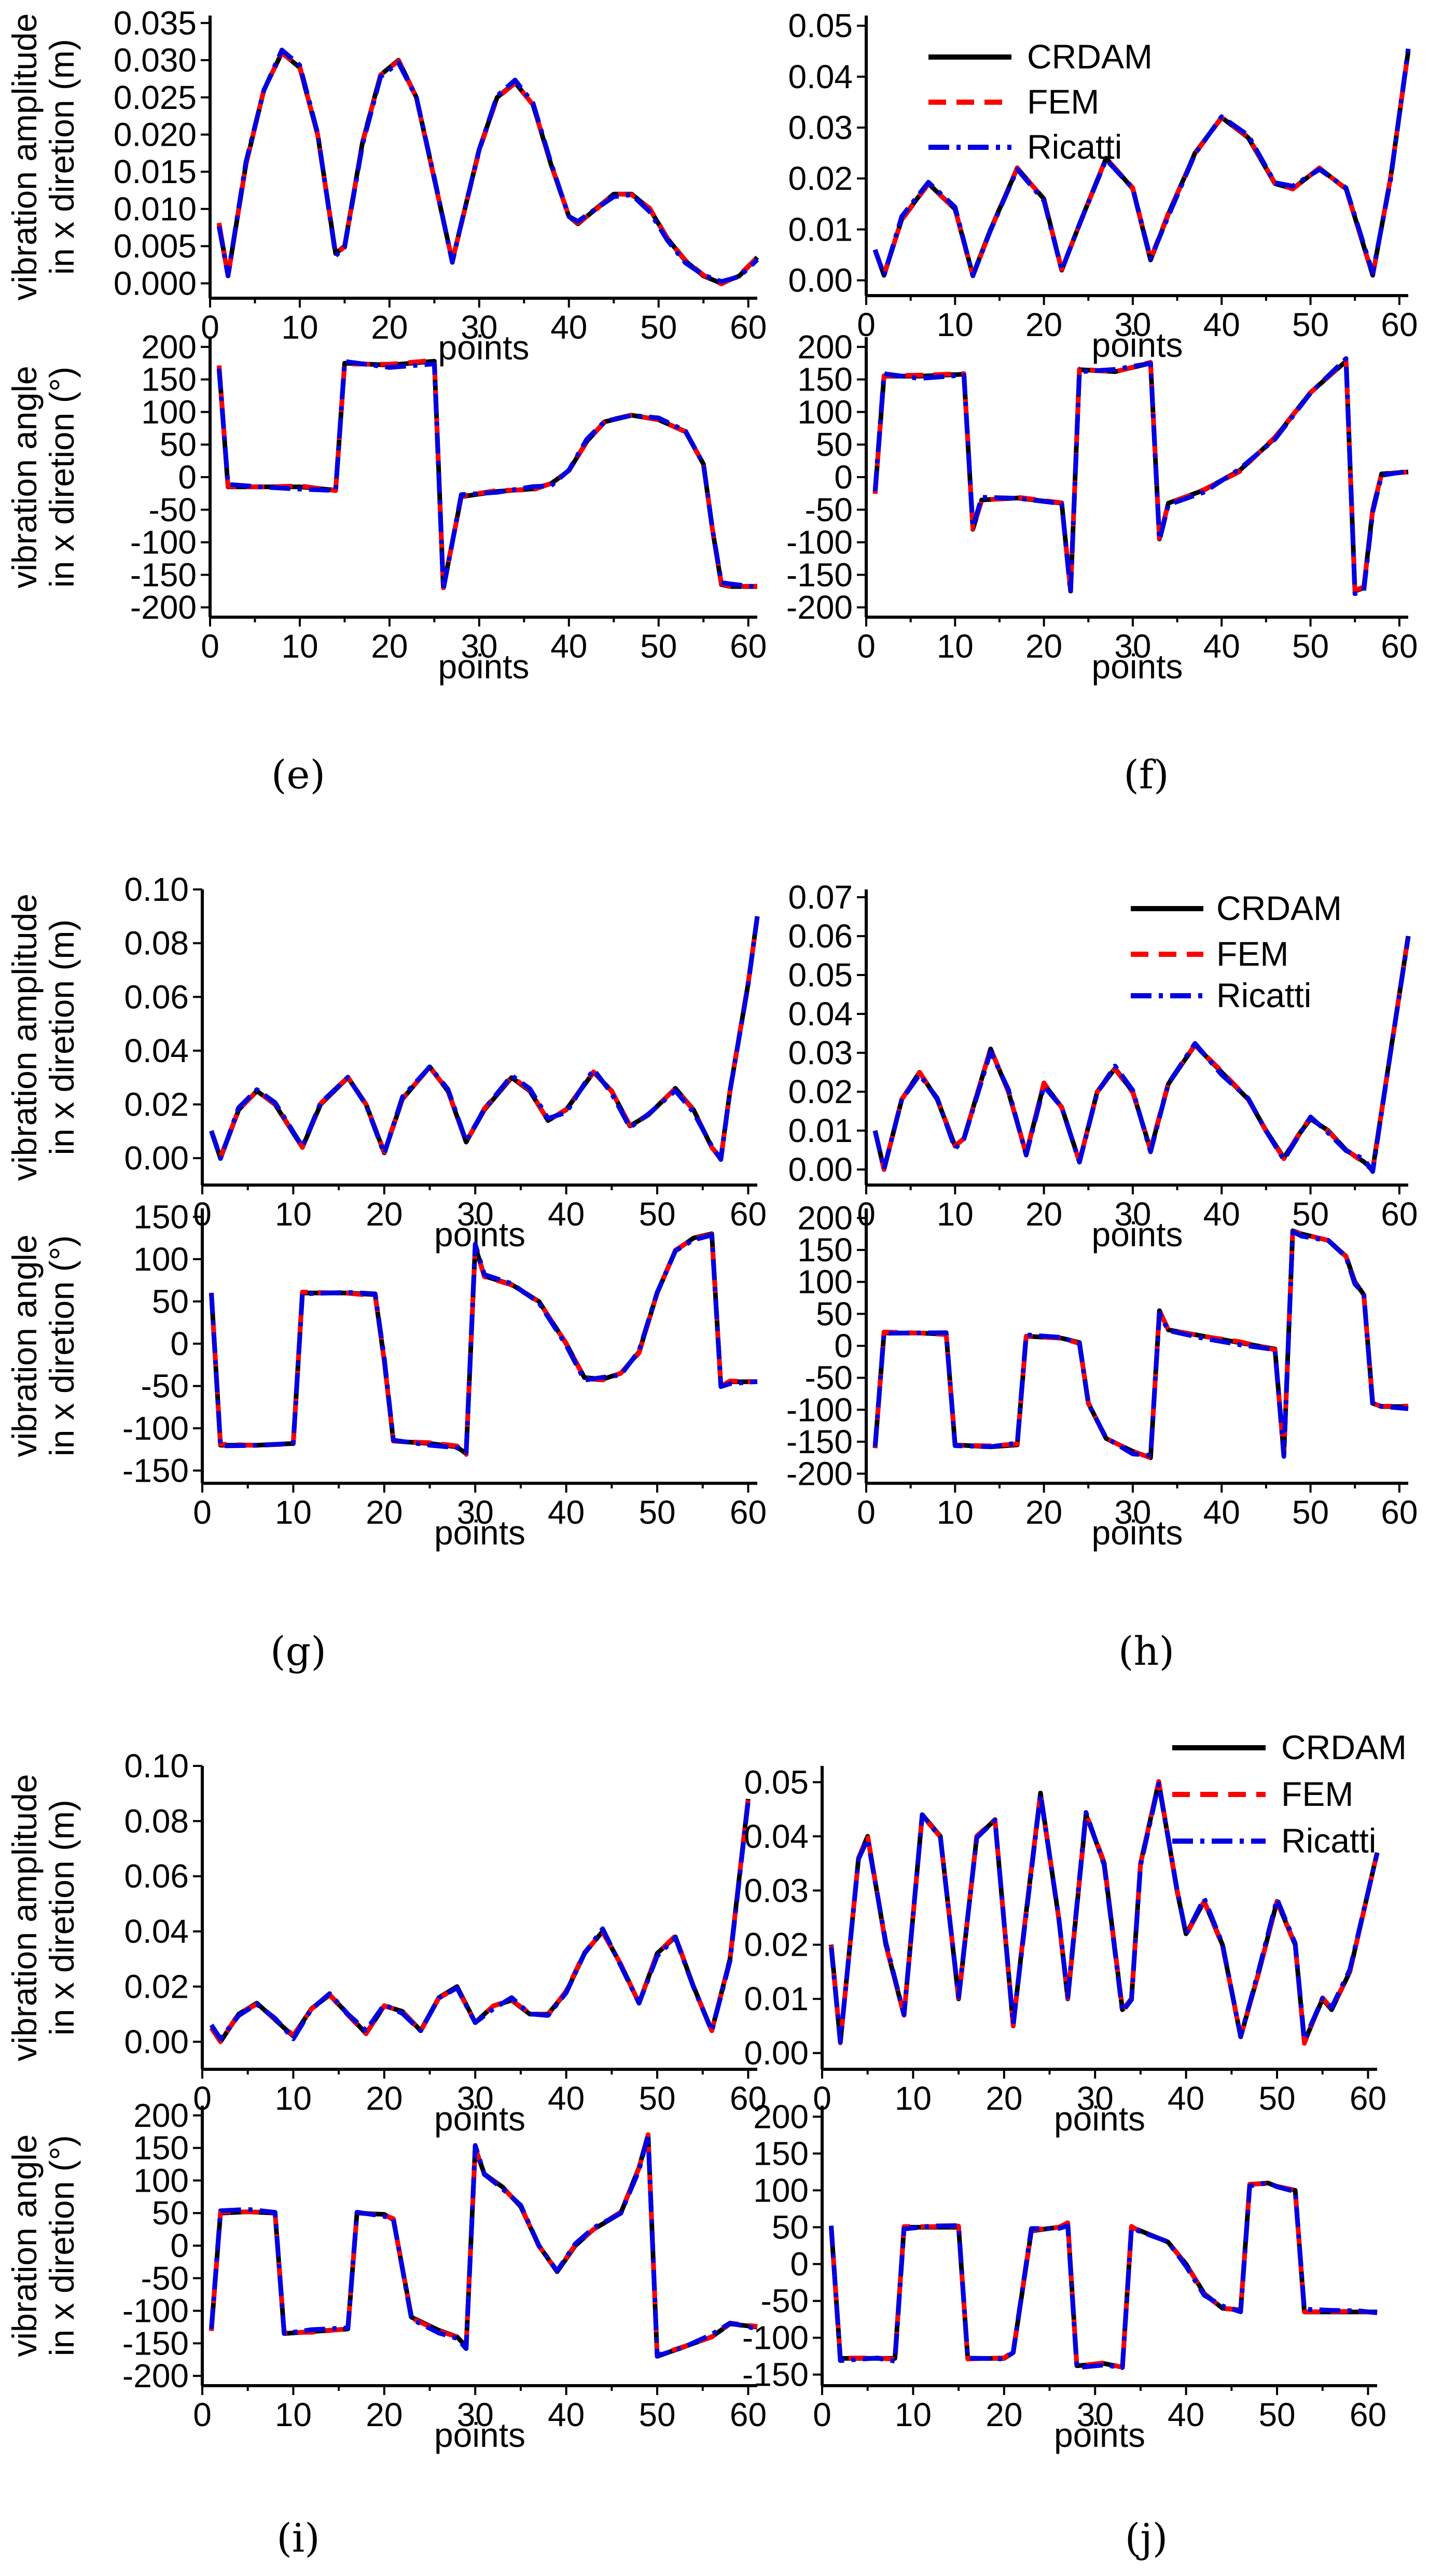 The height and width of the screenshot is (2576, 1443). Describe the element at coordinates (821, 76) in the screenshot. I see `y-tick-label: 0.04` at that location.